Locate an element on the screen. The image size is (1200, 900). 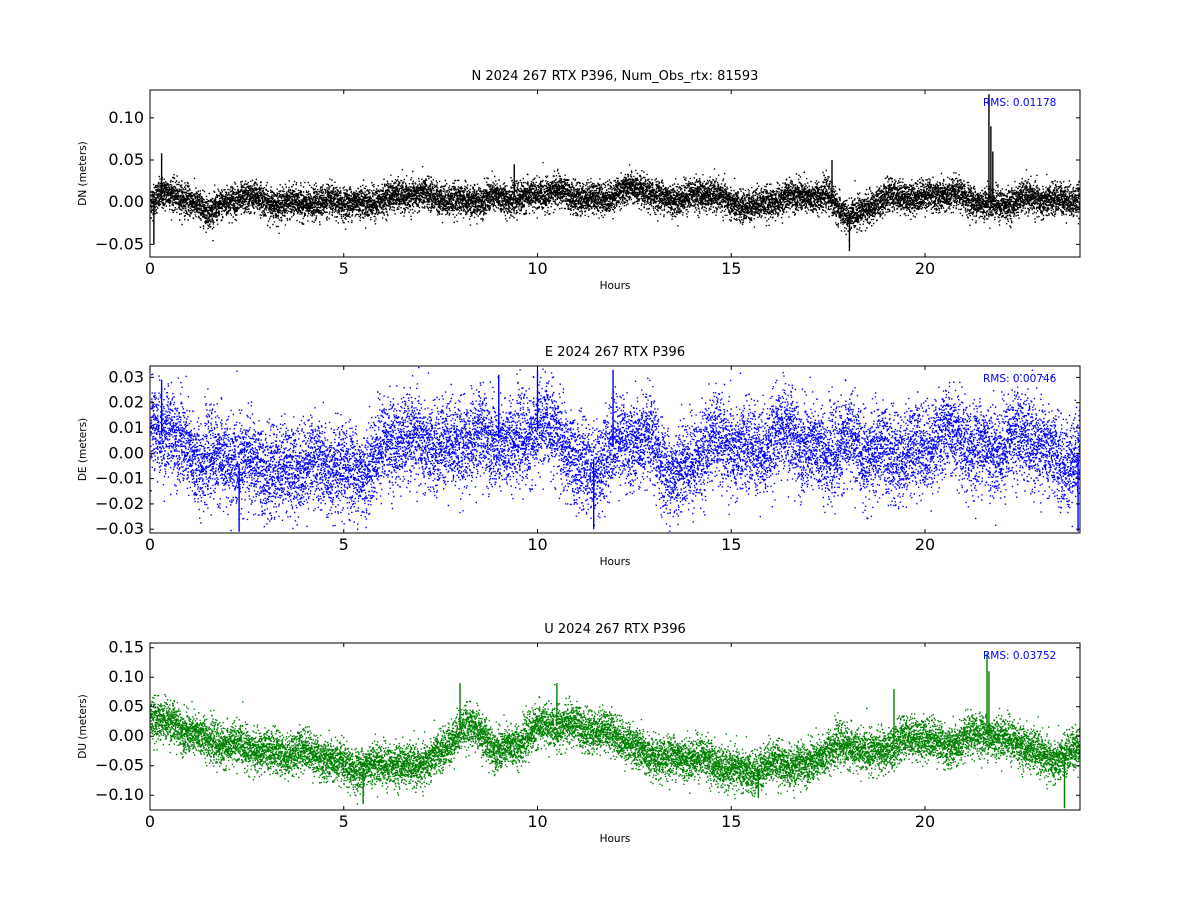
y-axis-label: DU (meters) is located at coordinates (83, 726).